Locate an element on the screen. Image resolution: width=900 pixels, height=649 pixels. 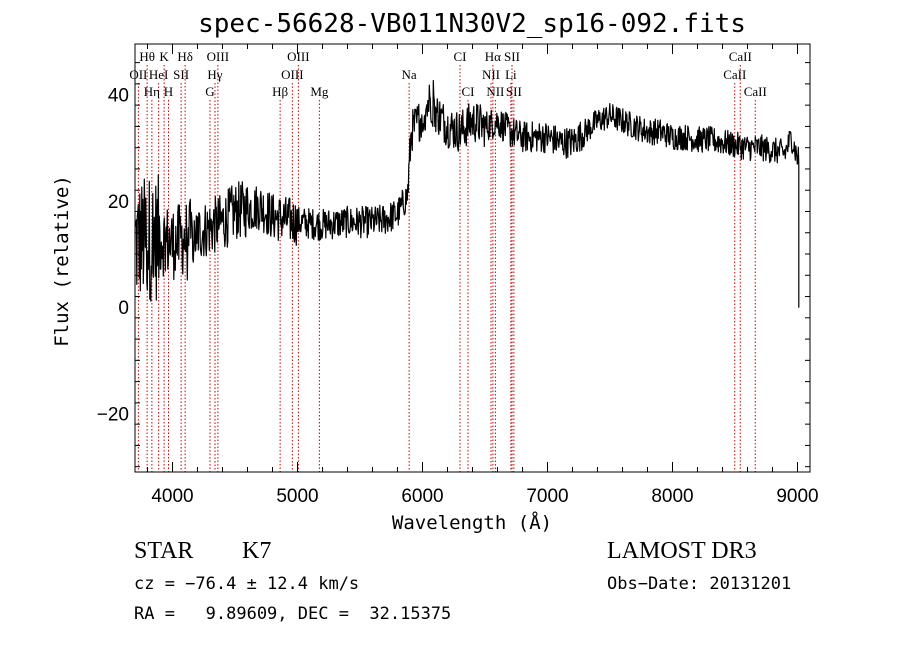
spectral-line-label: OII is located at coordinates (138, 74).